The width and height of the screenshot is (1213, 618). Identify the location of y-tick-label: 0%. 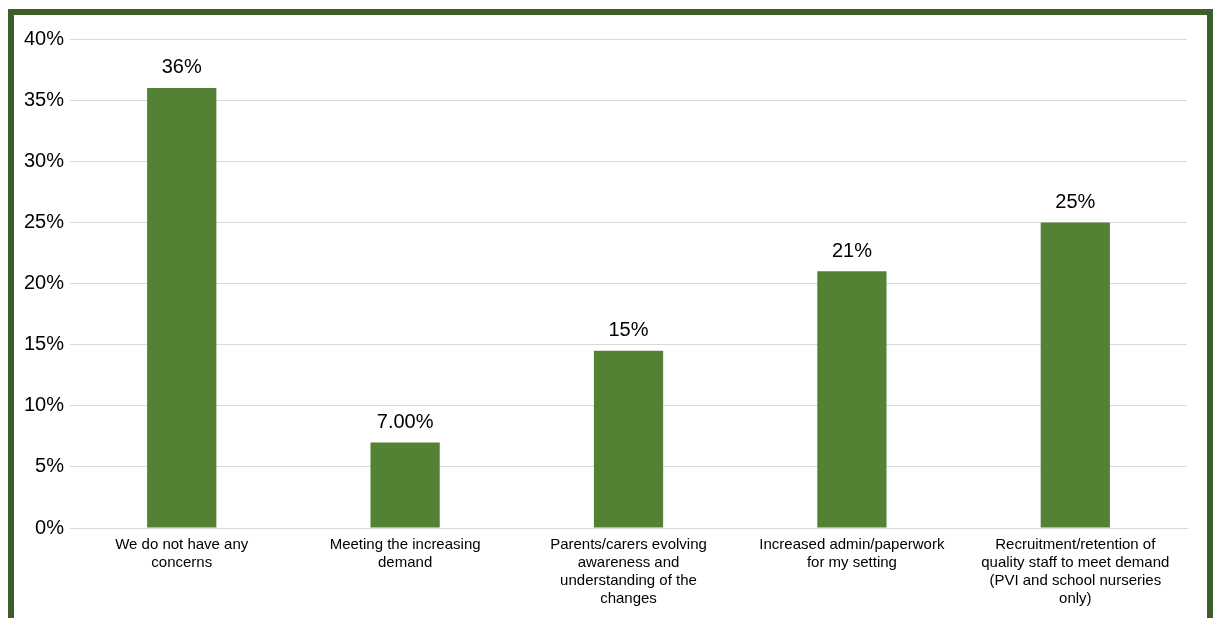
(50, 526).